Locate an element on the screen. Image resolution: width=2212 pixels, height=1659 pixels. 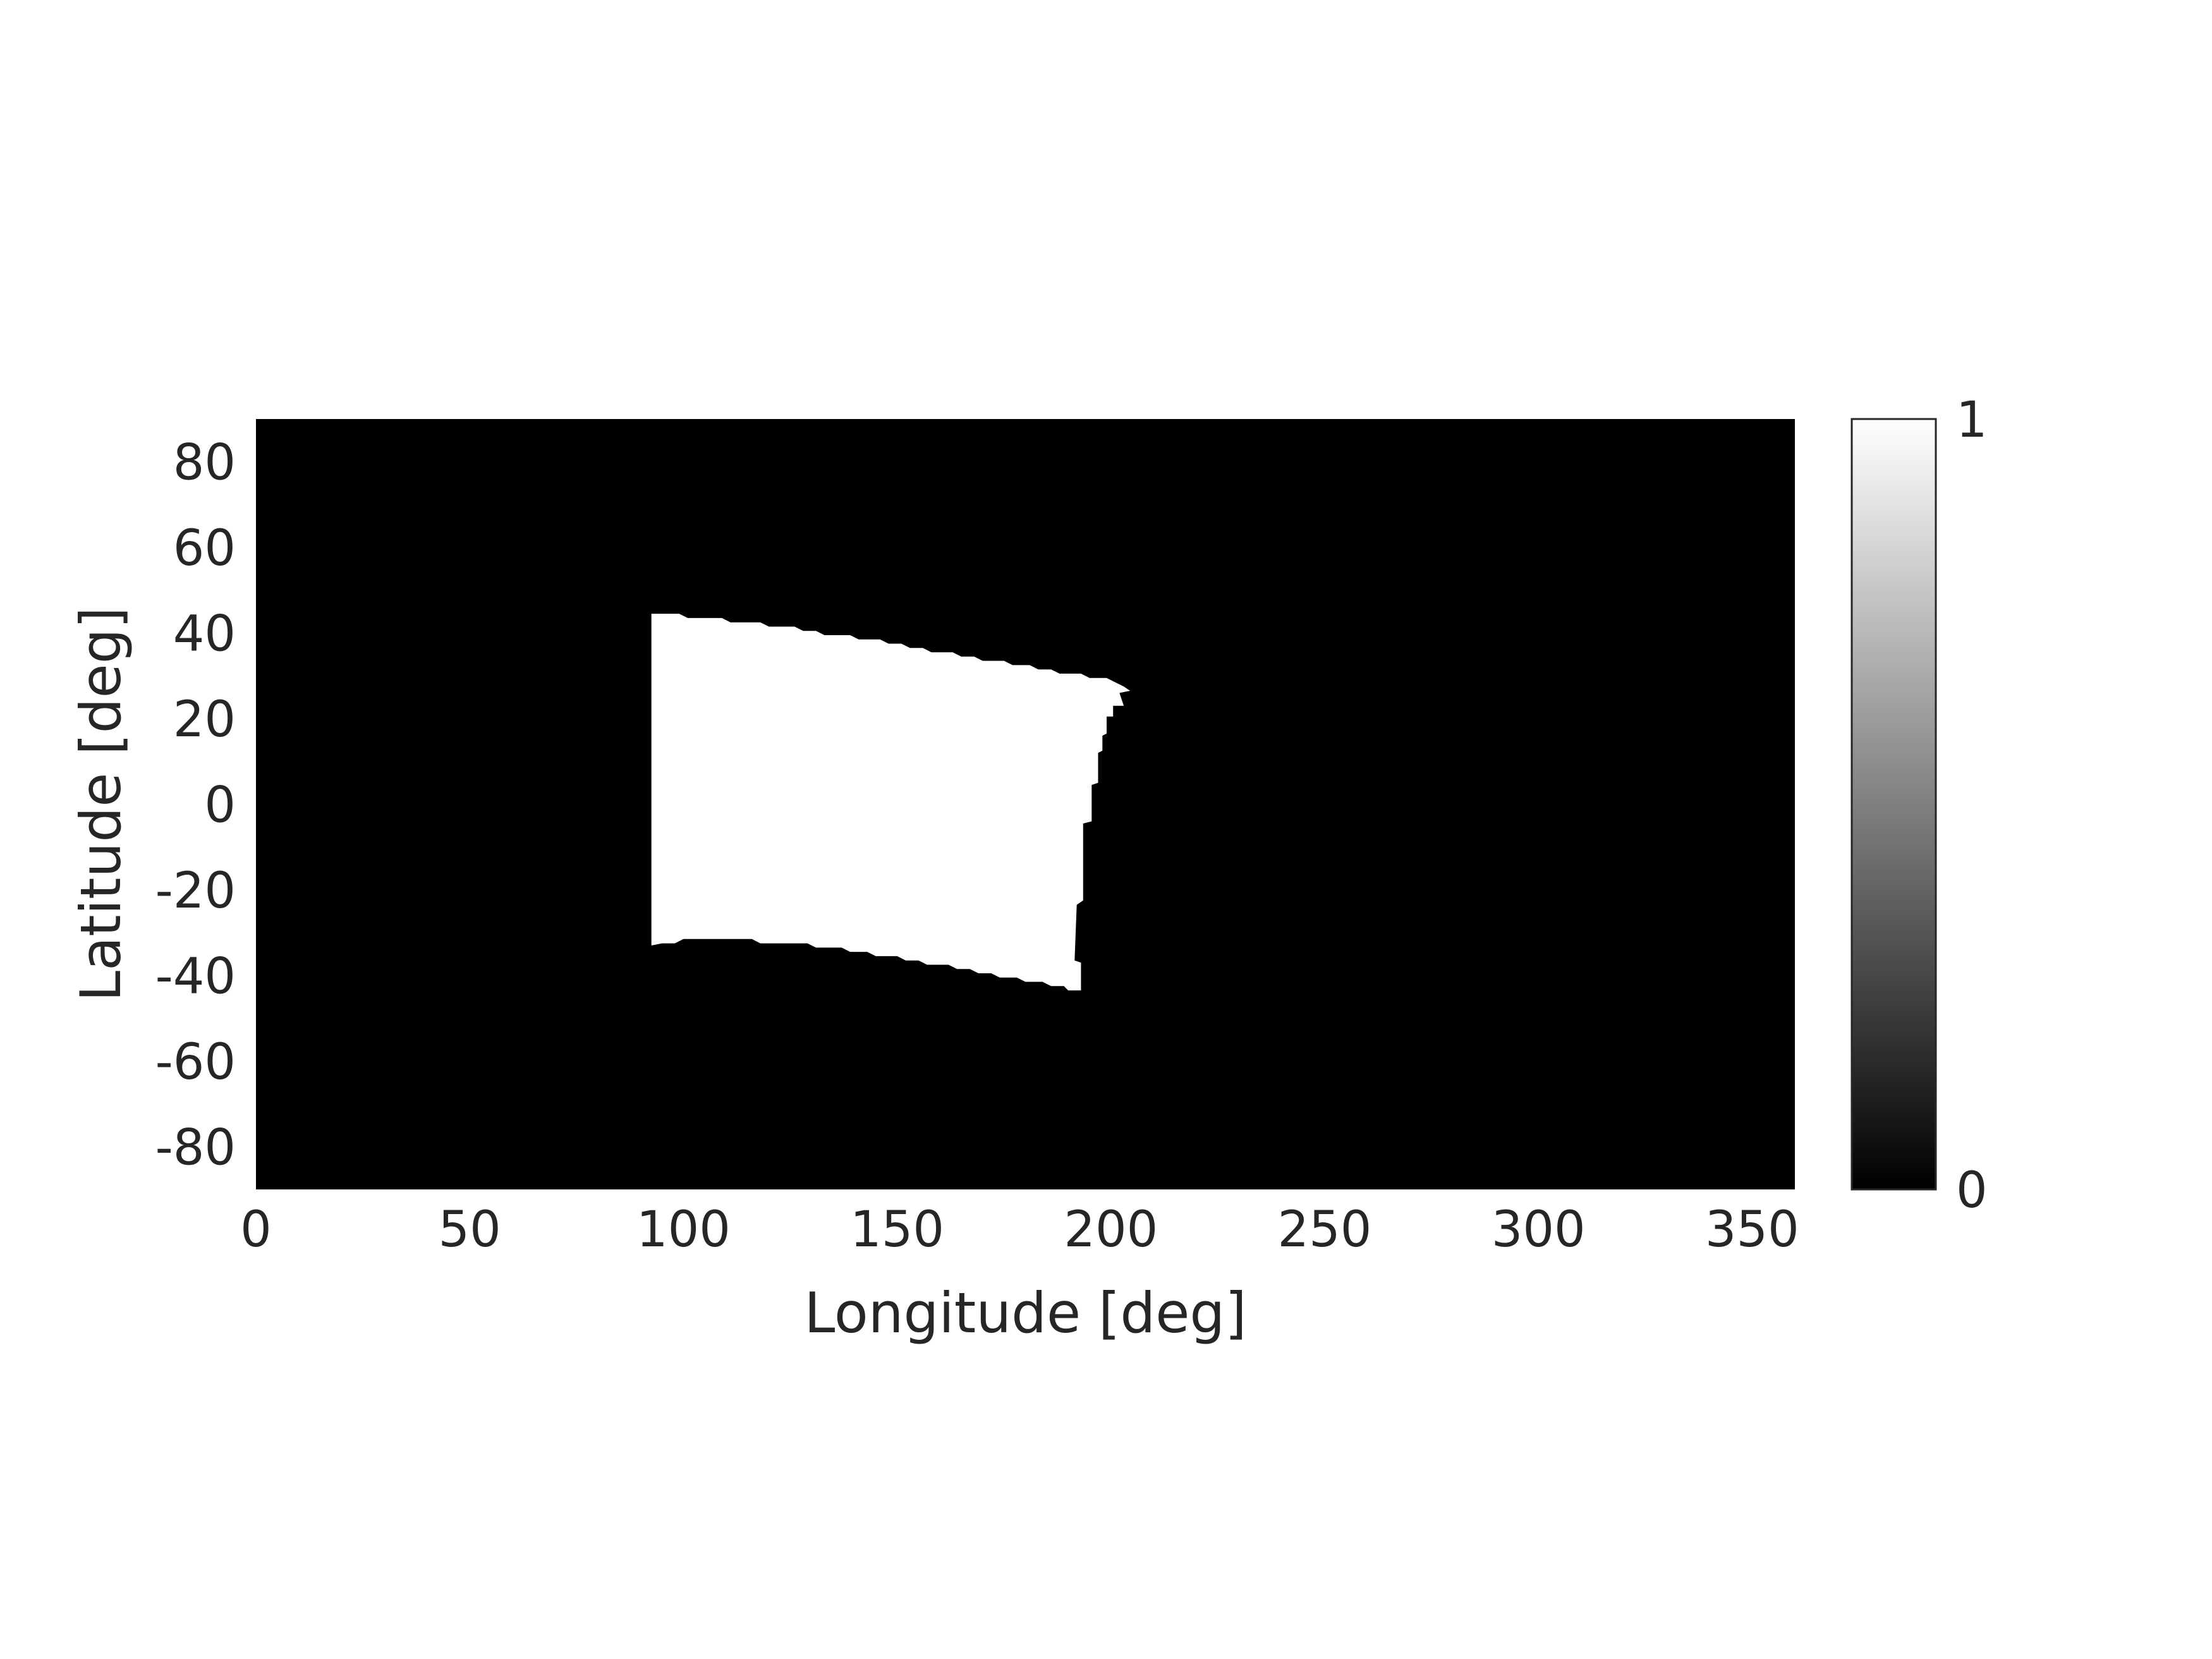
colorbar: 10 is located at coordinates (1919, 805).